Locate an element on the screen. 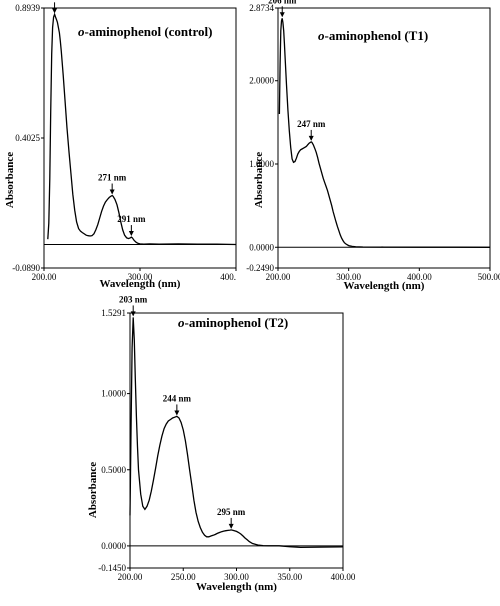  chart-title: o-aminophenol (control) is located at coordinates (145, 31).